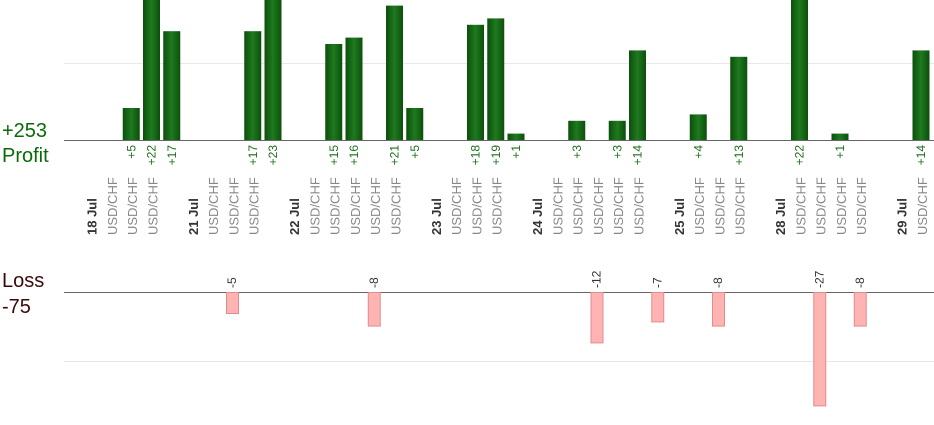  What do you see at coordinates (597, 279) in the screenshot?
I see `loss-value-label: -12` at bounding box center [597, 279].